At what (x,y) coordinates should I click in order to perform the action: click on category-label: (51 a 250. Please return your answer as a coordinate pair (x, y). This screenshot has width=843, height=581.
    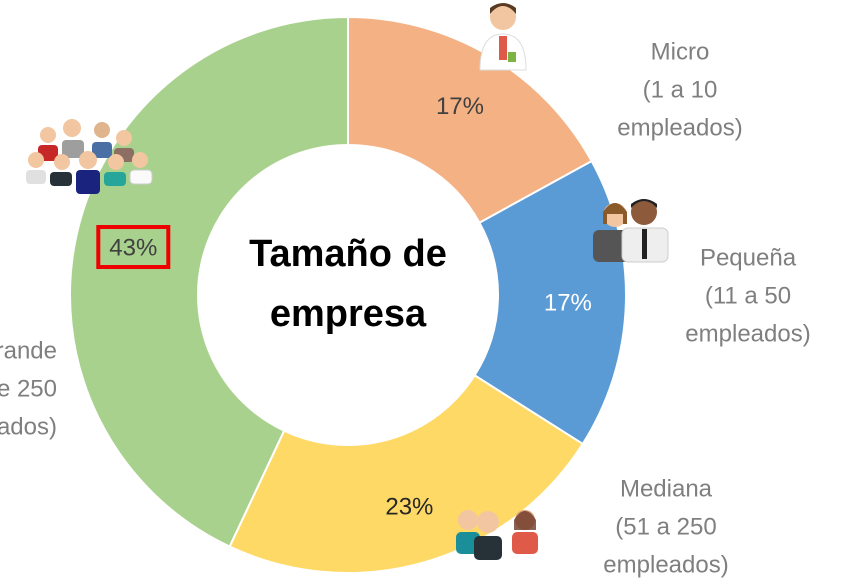
    Looking at the image, I should click on (665, 526).